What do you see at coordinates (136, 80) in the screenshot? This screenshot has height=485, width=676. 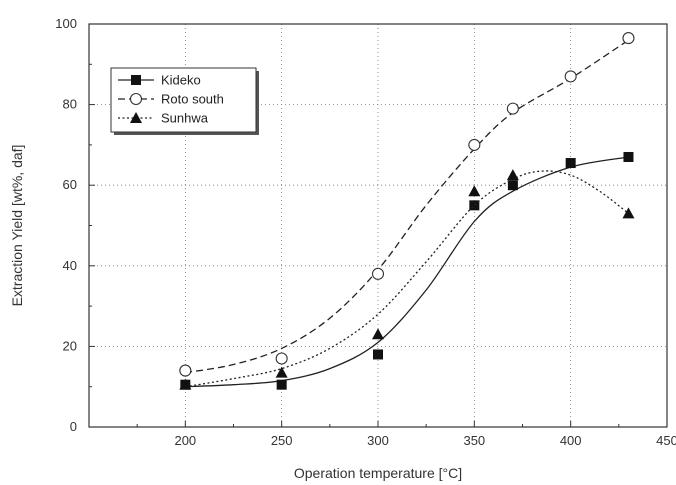 I see `legend-marker-kideko` at bounding box center [136, 80].